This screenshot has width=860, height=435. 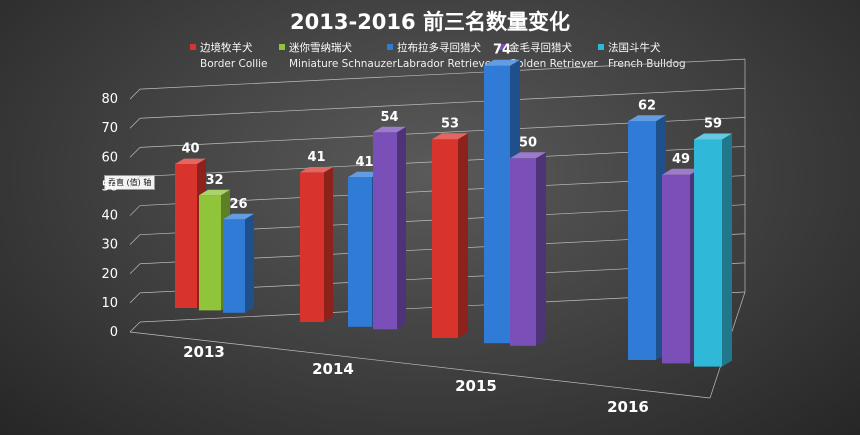 What do you see at coordinates (343, 64) in the screenshot?
I see `legend-label-en: Miniature Schnauzer` at bounding box center [343, 64].